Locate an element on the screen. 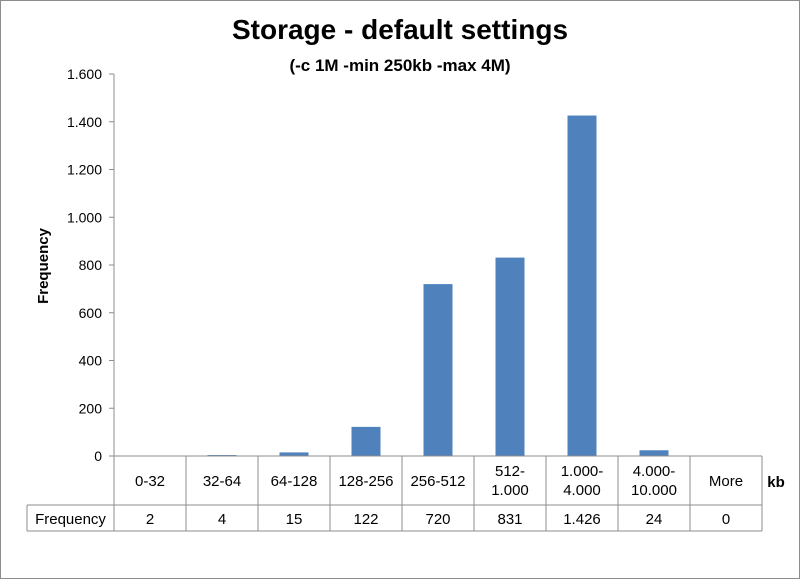 The height and width of the screenshot is (579, 800). y-tick-label: 1.000 is located at coordinates (84, 217).